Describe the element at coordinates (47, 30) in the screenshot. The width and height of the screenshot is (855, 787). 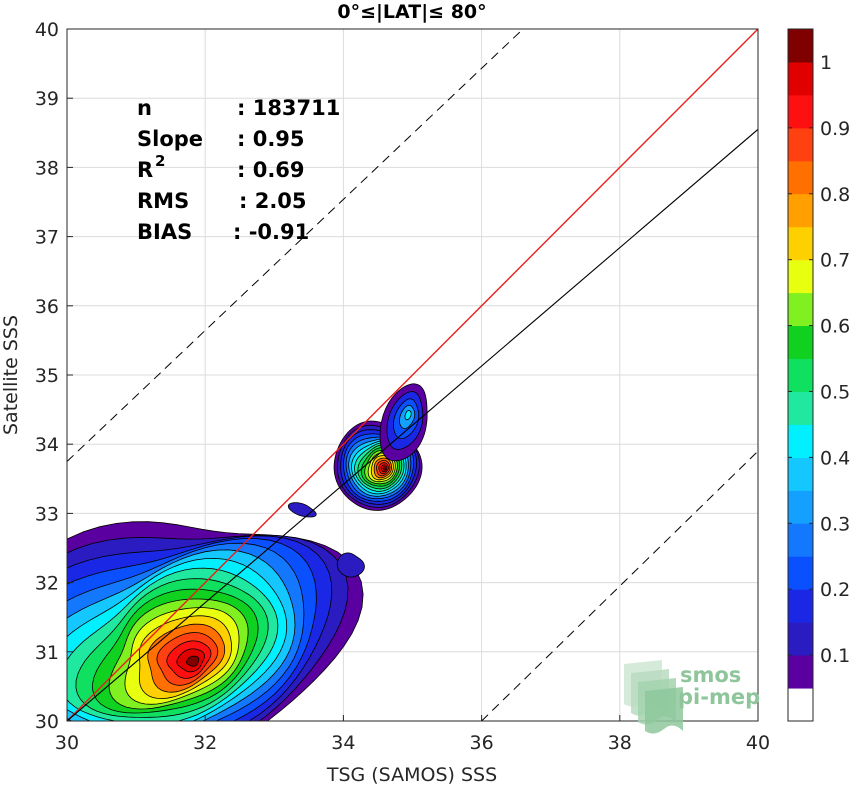
I see `y-tick-label: 40` at that location.